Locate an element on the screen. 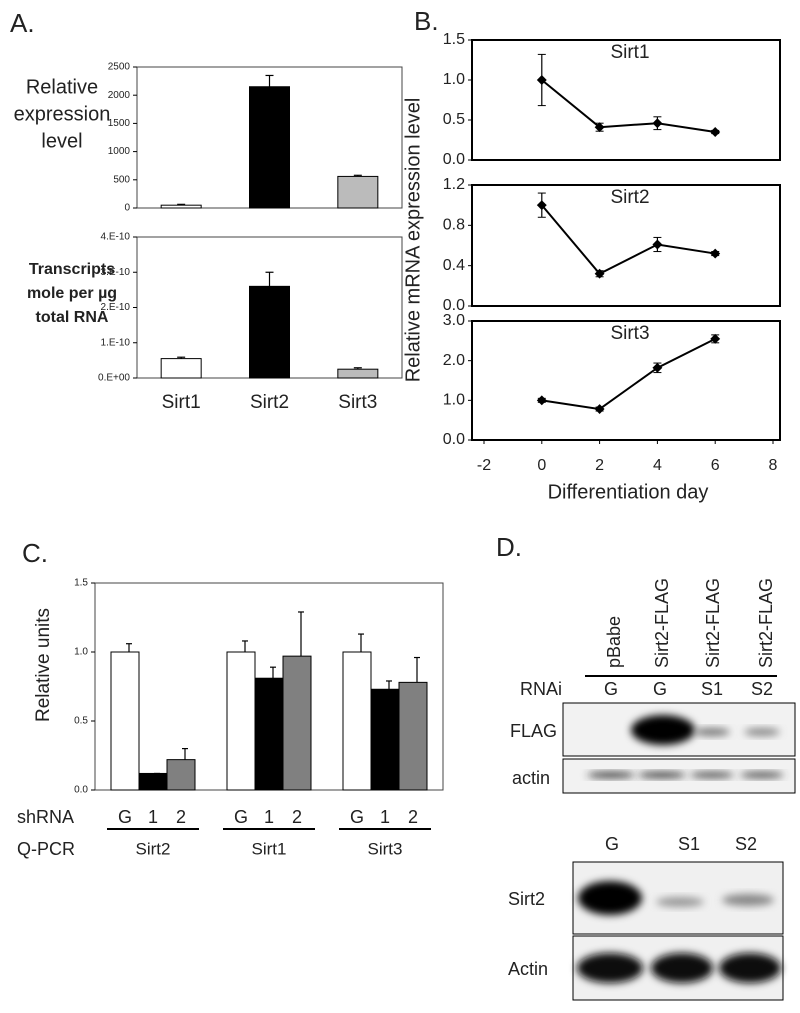  y-tick-label: 1000 is located at coordinates (119, 151).